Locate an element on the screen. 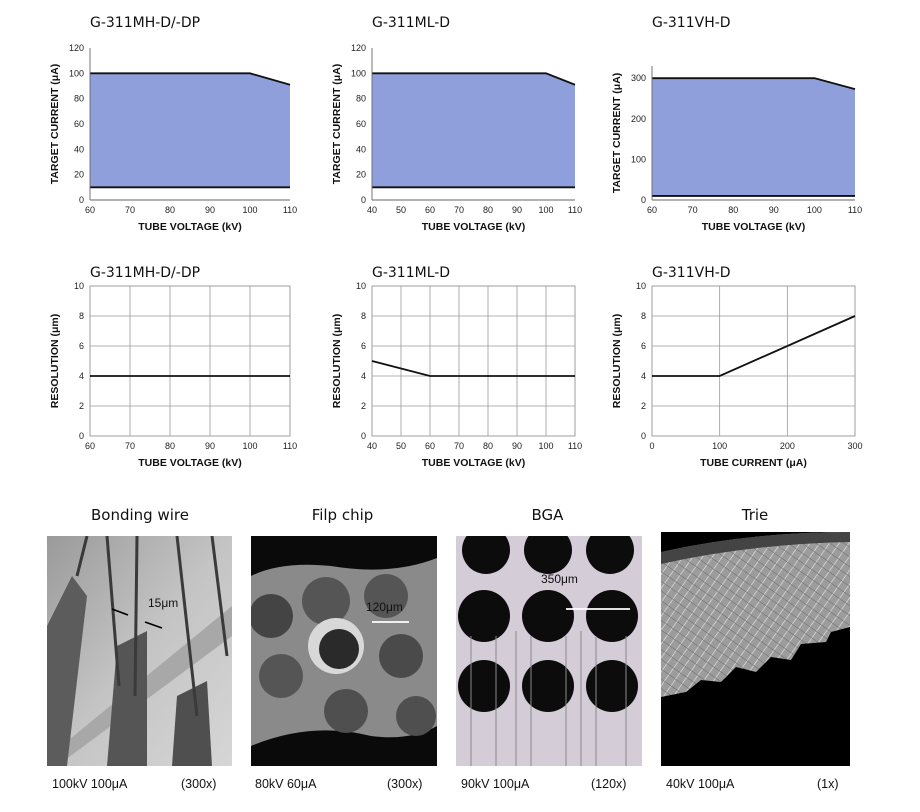 The height and width of the screenshot is (812, 920). y-tick-label: 200 is located at coordinates (638, 119).